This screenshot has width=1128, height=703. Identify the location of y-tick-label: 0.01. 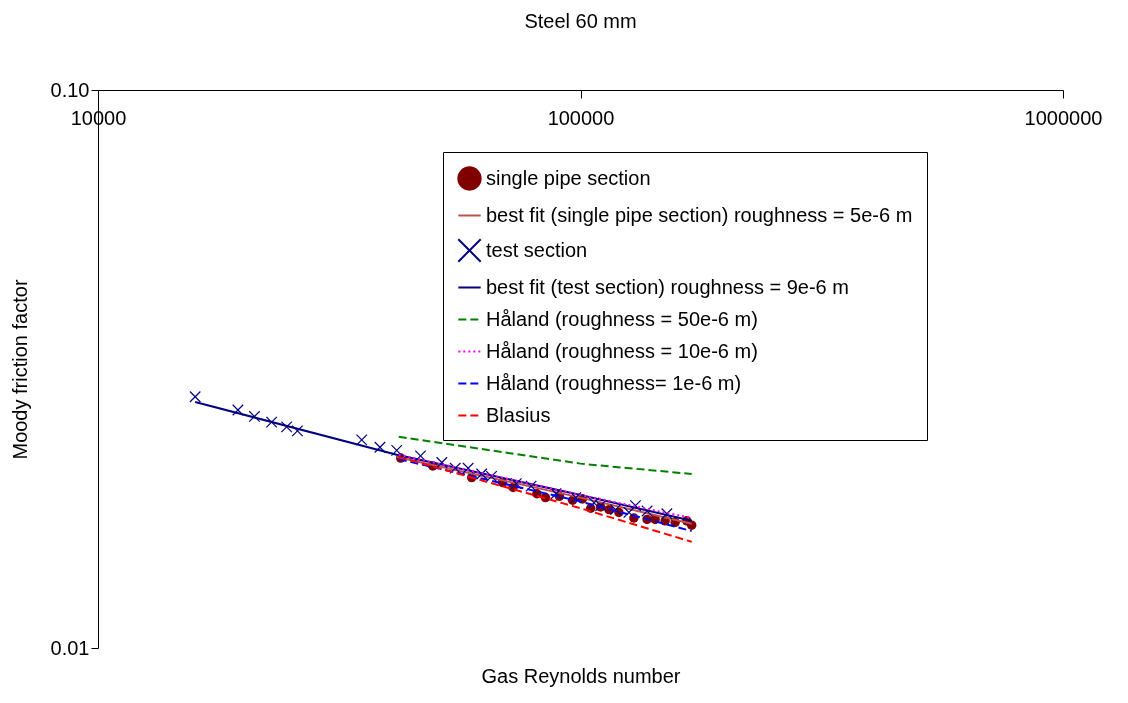
(70, 647).